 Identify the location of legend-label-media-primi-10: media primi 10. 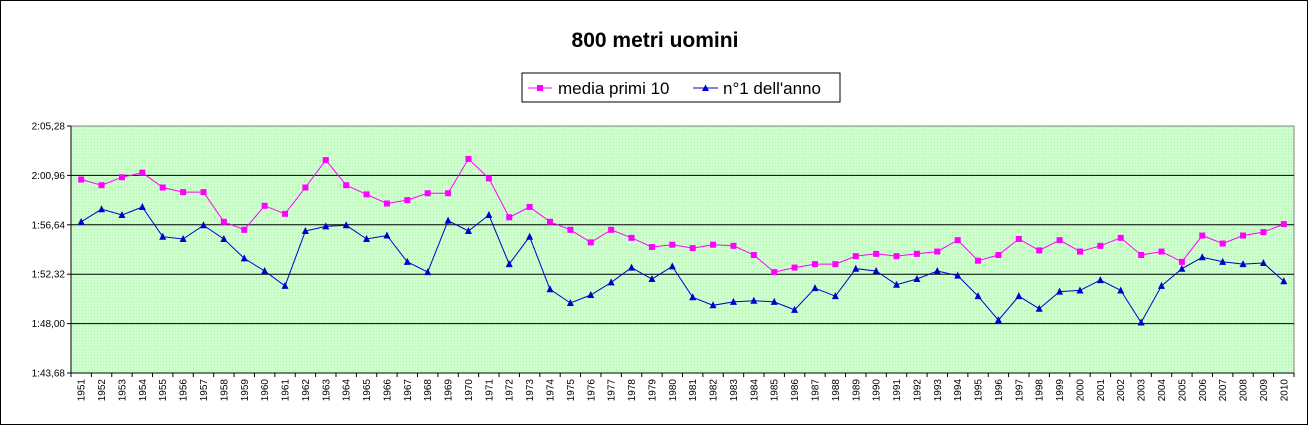
(614, 88).